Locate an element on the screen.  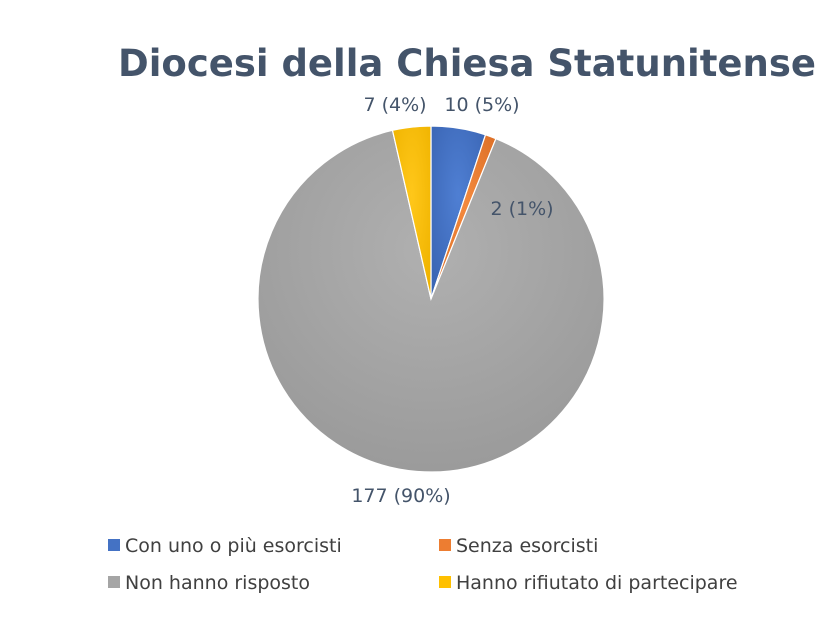
chart-title: Diocesi della Chiesa Statunitense is located at coordinates (467, 63).